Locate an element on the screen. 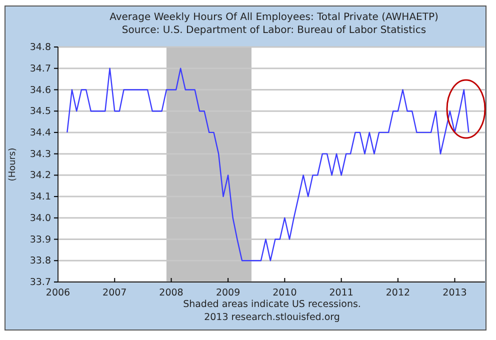 The image size is (496, 340). y-tick-label: 34.3 is located at coordinates (40, 154).